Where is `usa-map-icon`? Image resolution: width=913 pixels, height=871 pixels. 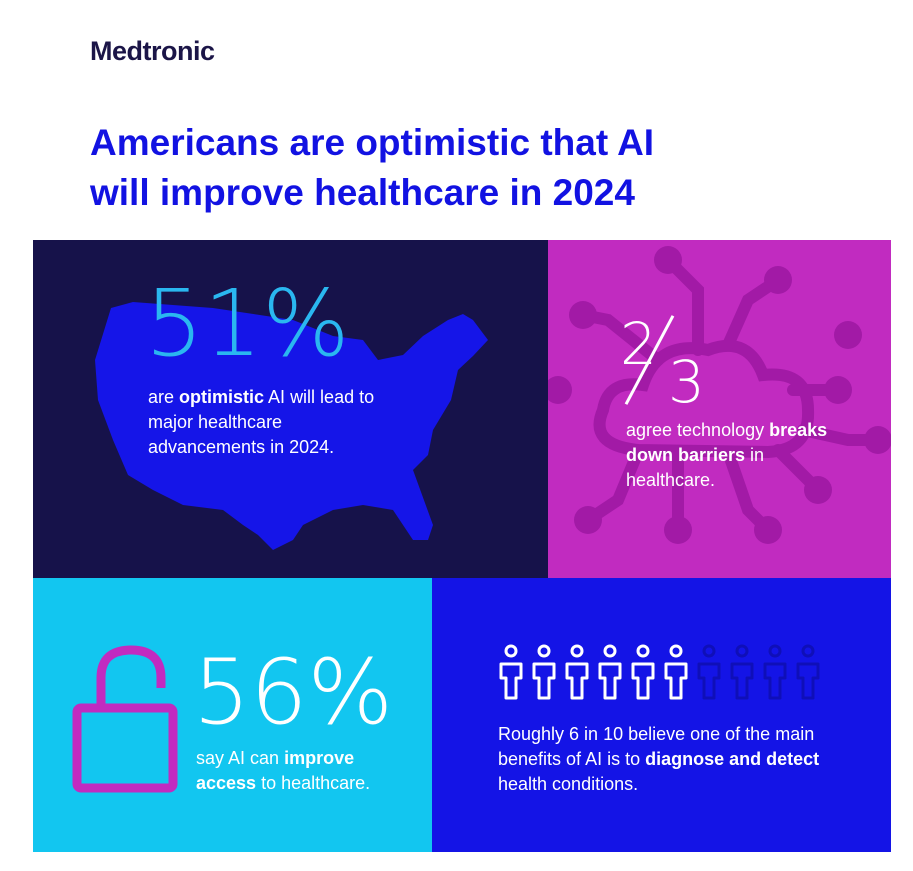 usa-map-icon is located at coordinates (291, 426).